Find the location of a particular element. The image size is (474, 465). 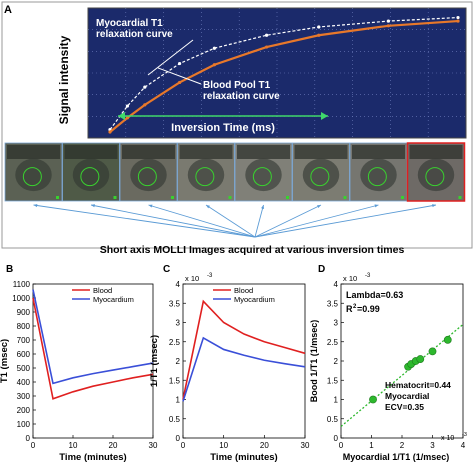

axis-exponent: x 10 is located at coordinates (192, 278).